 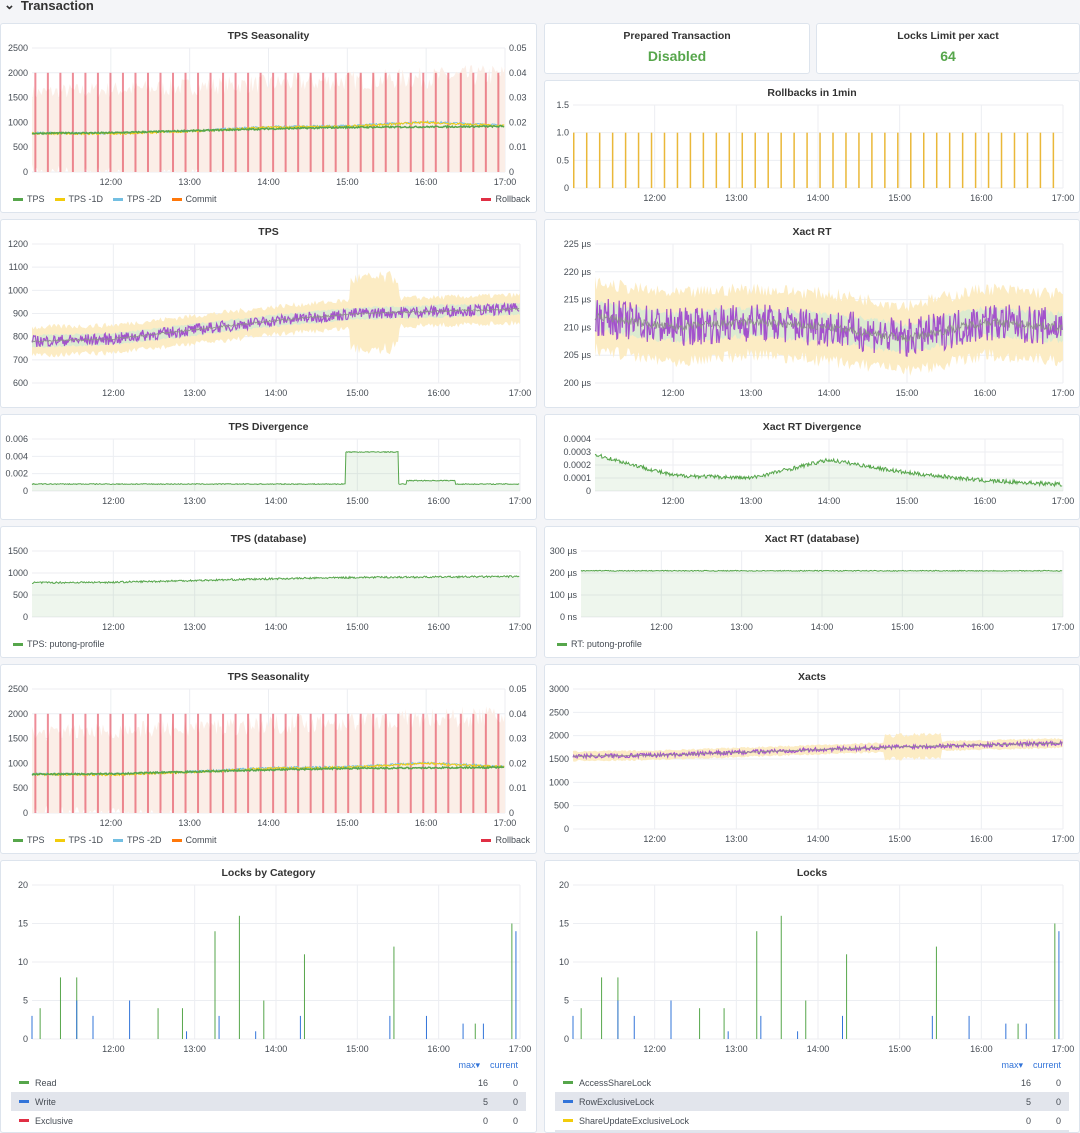 What do you see at coordinates (20, 314) in the screenshot?
I see `y-tick-label: 900` at bounding box center [20, 314].